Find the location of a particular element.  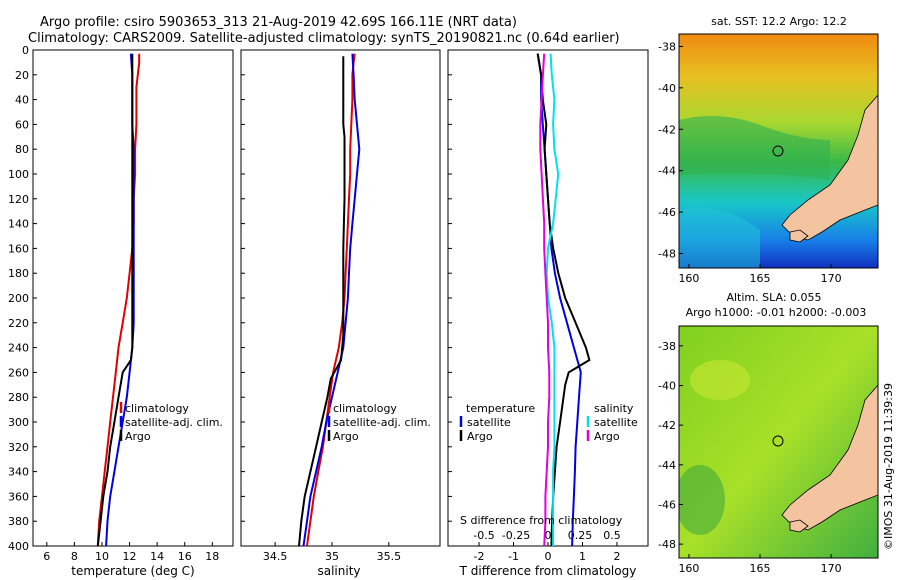

sst-map-axes: 160 165 170 -38 -40 -42 -44 -46 -48 is located at coordinates (750, 162).